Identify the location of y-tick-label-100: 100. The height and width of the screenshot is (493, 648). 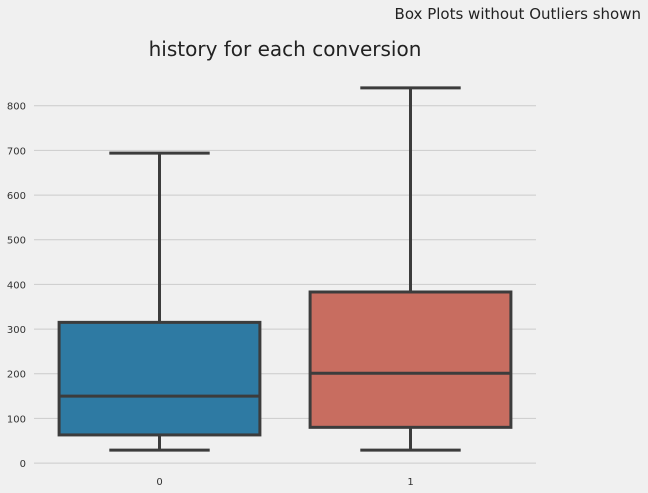
(16, 419).